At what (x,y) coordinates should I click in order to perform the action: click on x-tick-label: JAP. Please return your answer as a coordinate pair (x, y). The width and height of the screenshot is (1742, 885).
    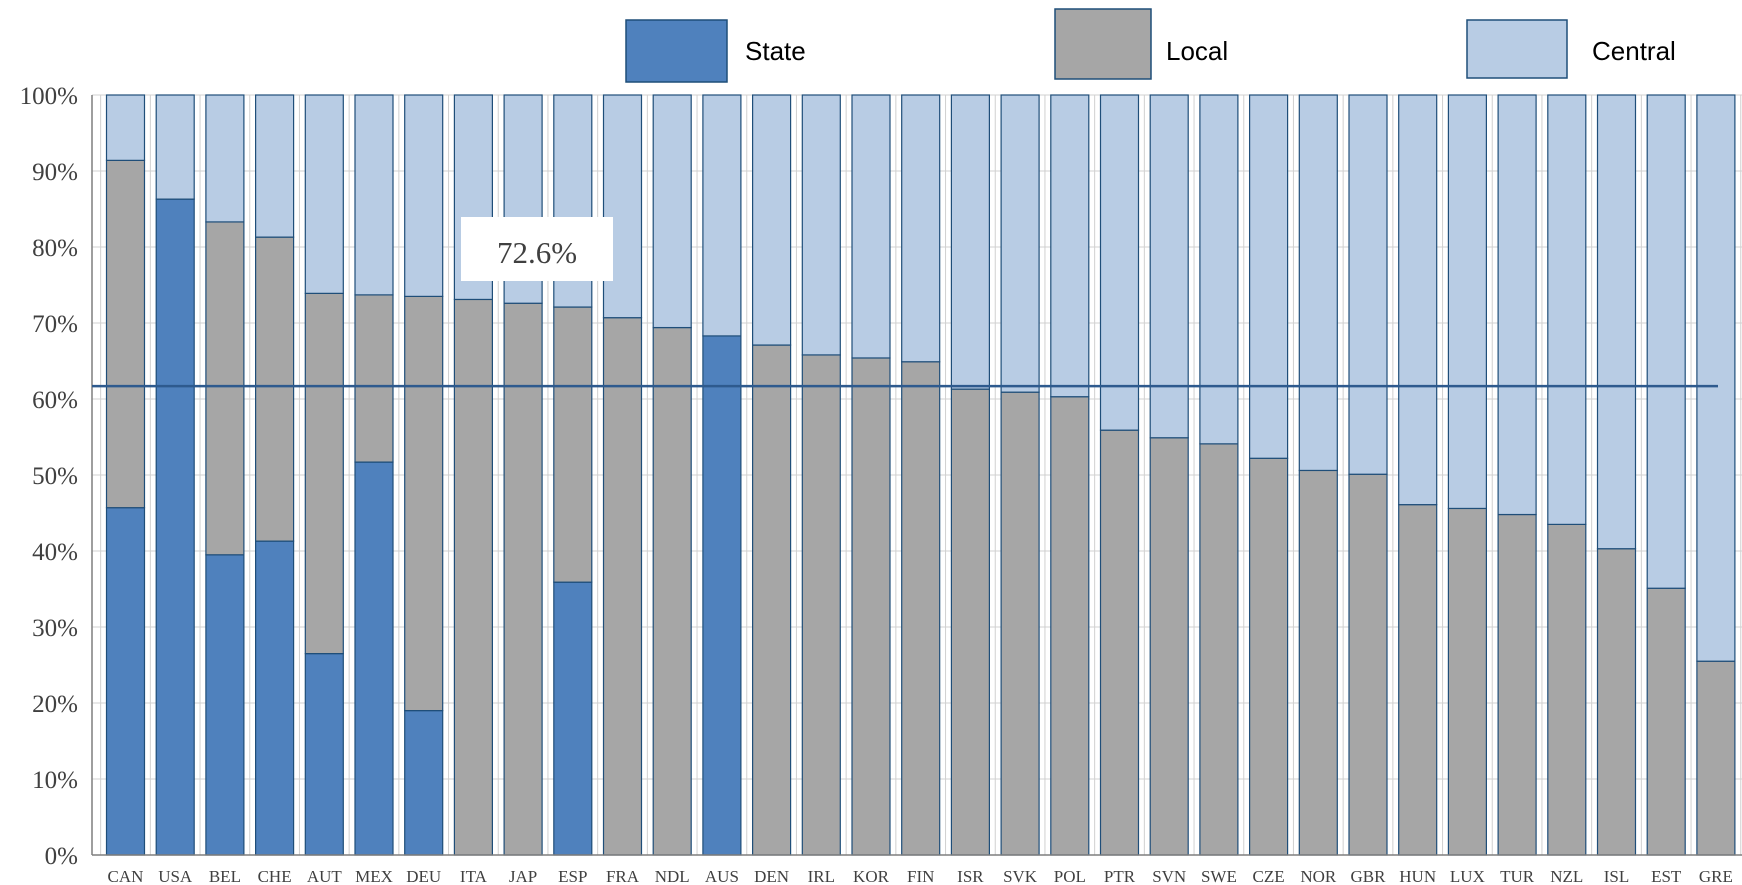
    Looking at the image, I should click on (523, 876).